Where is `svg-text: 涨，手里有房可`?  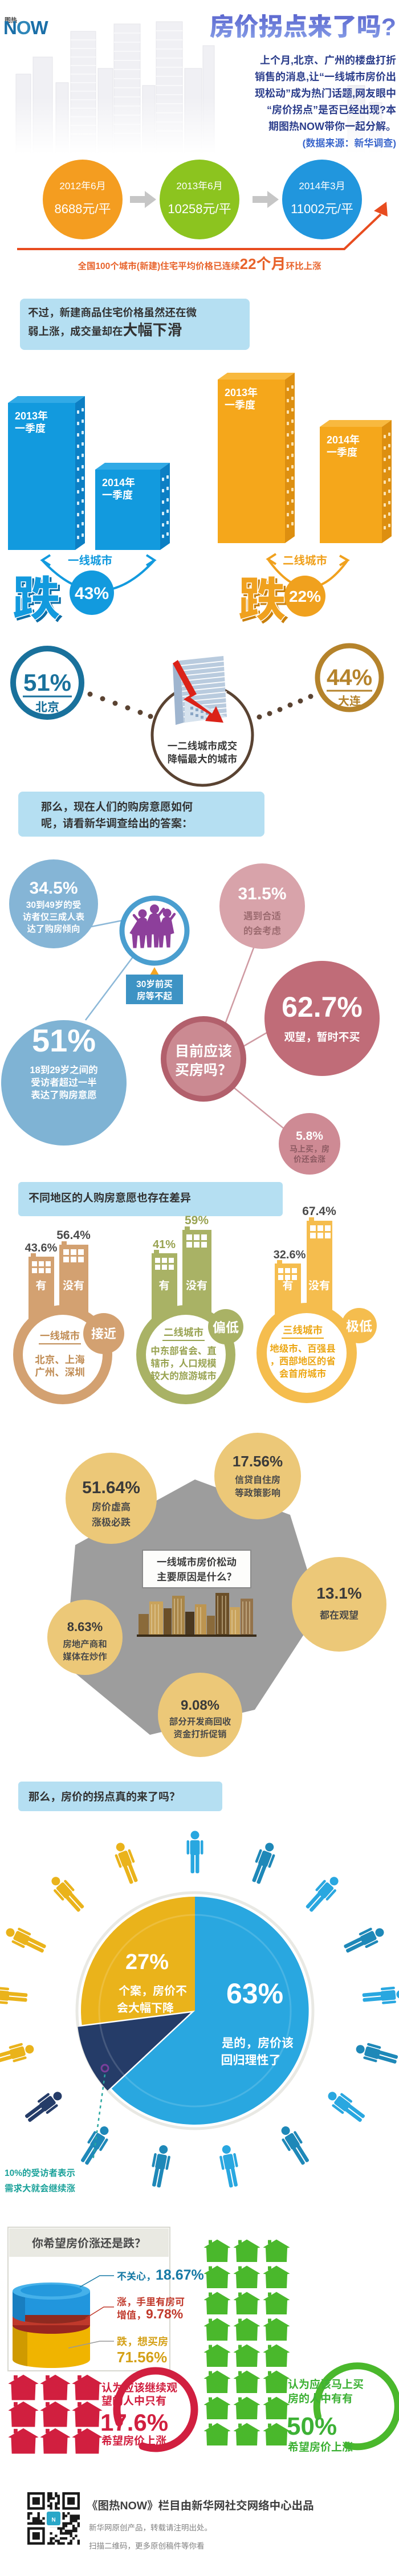
svg-text: 涨，手里有房可 is located at coordinates (151, 2302).